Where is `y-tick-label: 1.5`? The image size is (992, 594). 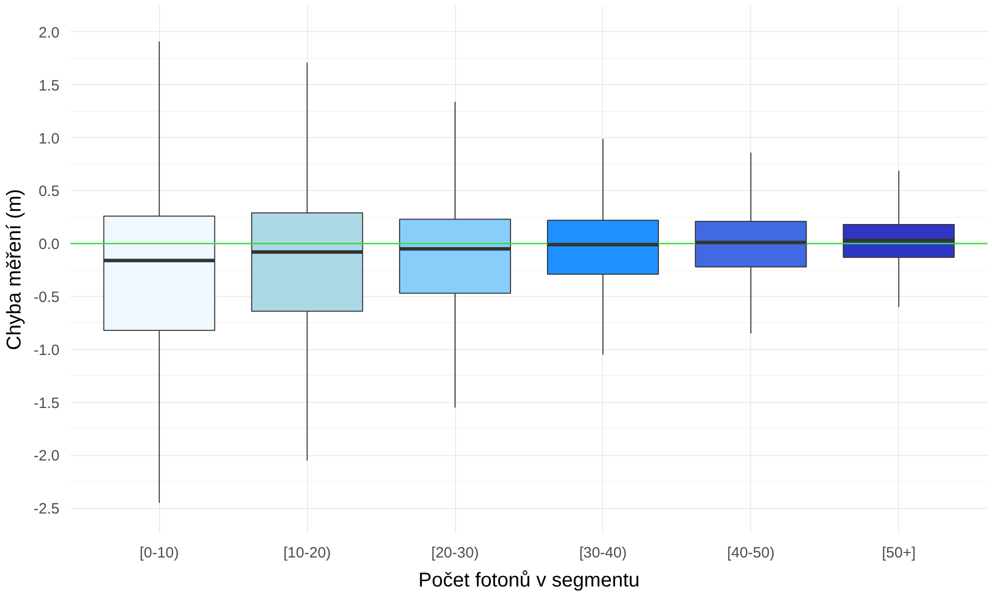
y-tick-label: 1.5 is located at coordinates (49, 85).